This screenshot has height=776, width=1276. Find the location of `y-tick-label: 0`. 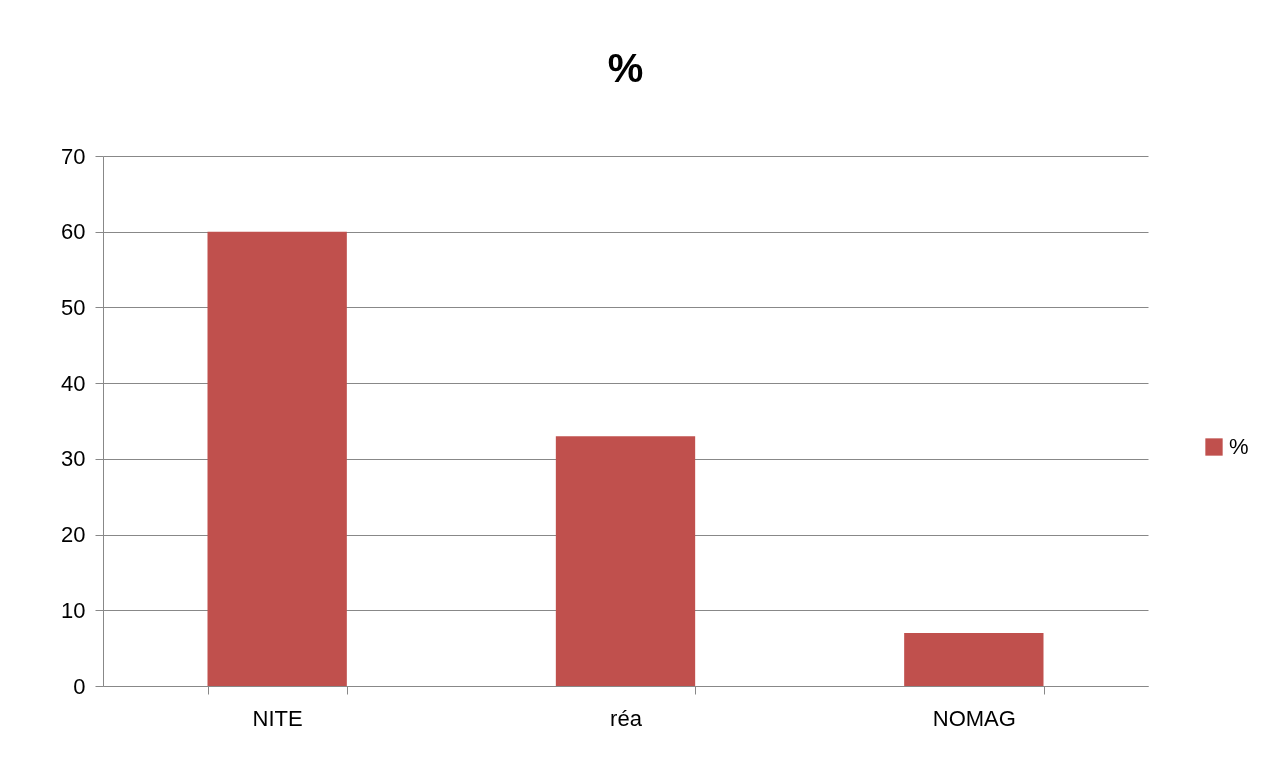

y-tick-label: 0 is located at coordinates (79, 686).